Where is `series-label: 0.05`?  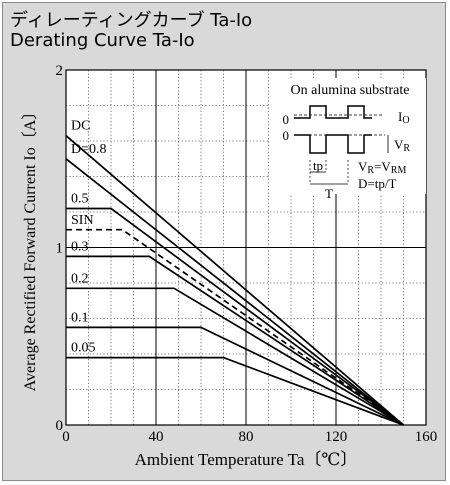 series-label: 0.05 is located at coordinates (83, 348).